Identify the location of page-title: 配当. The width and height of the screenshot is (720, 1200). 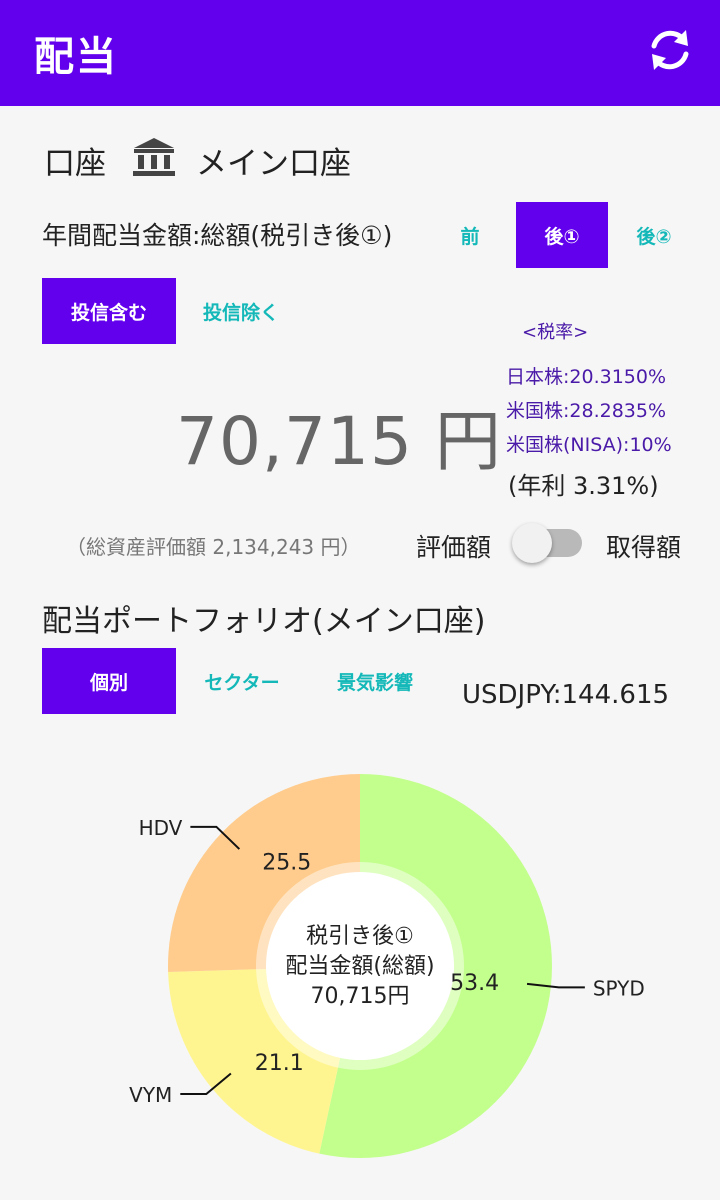
(76, 57).